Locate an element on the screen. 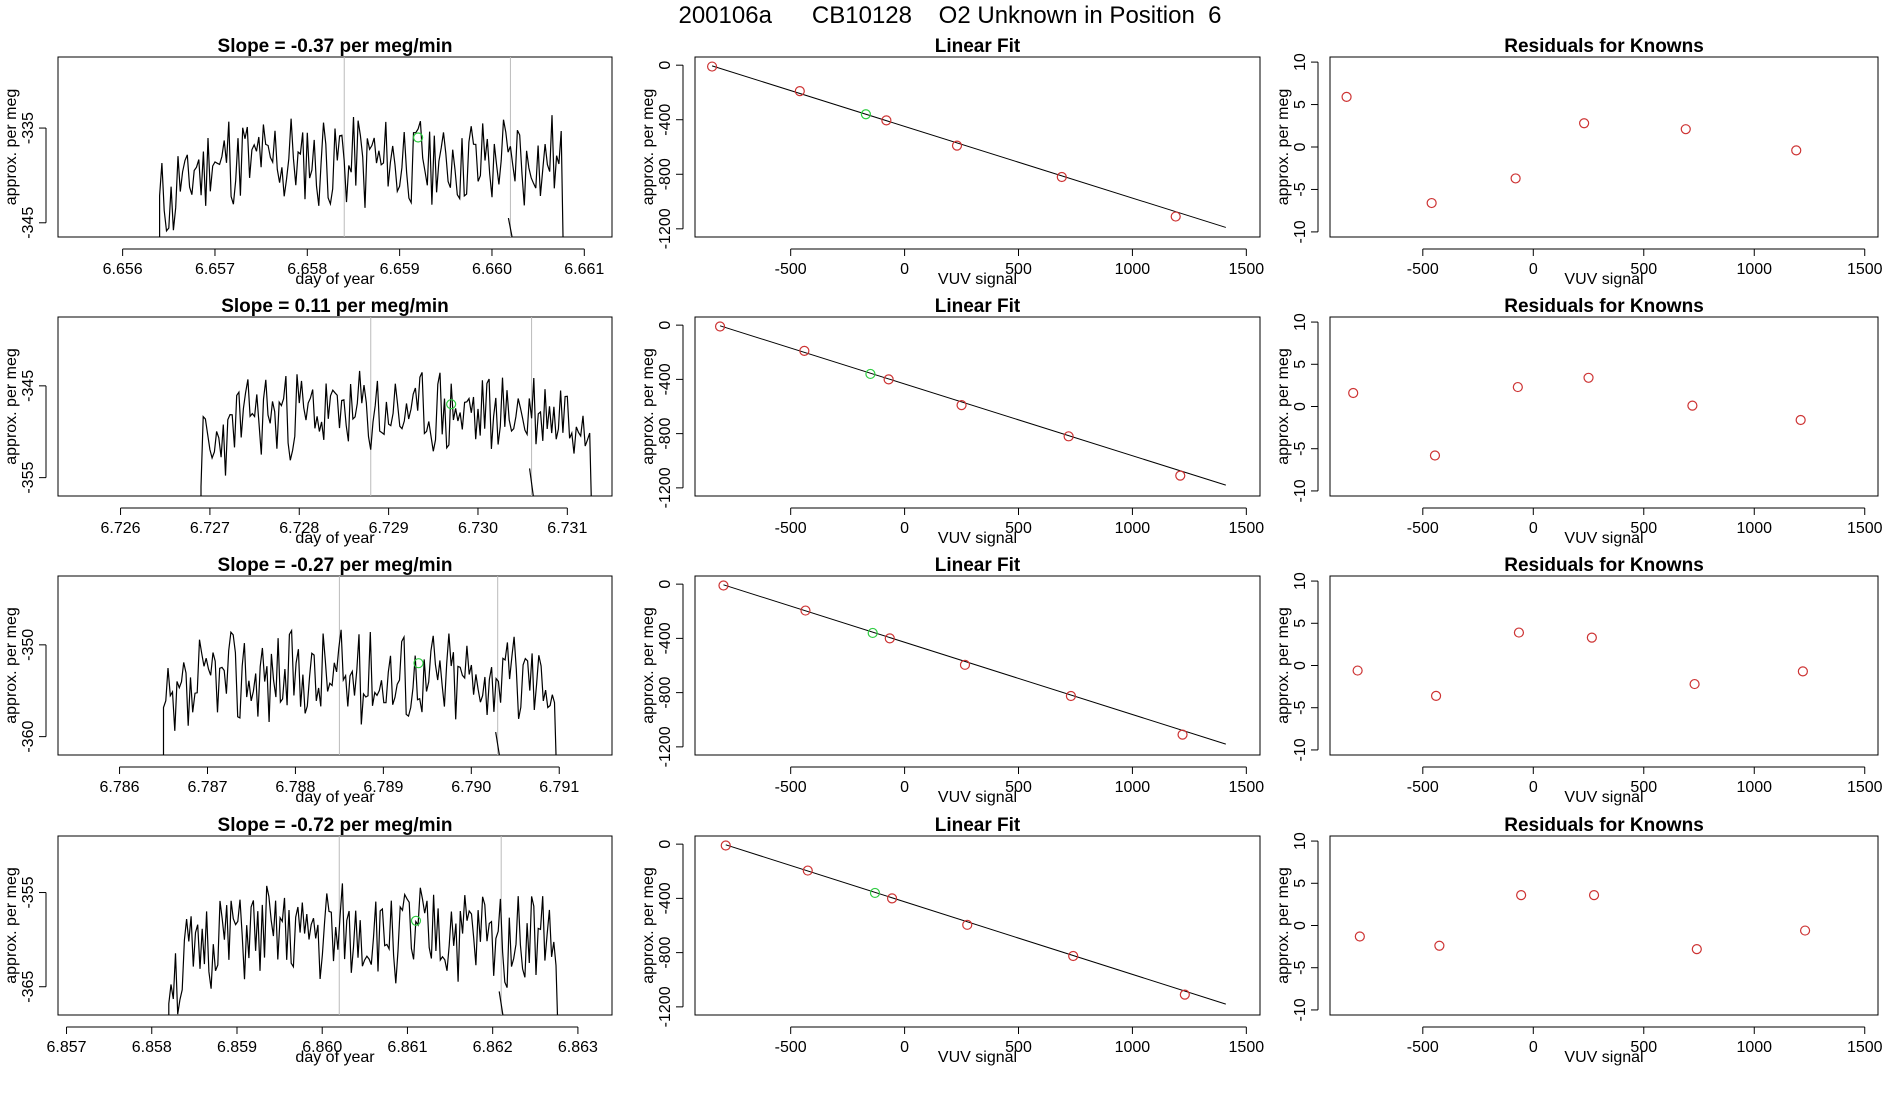 This screenshot has width=1900, height=1100. panel-title: Slope = -0.27 per meg/min is located at coordinates (335, 565).